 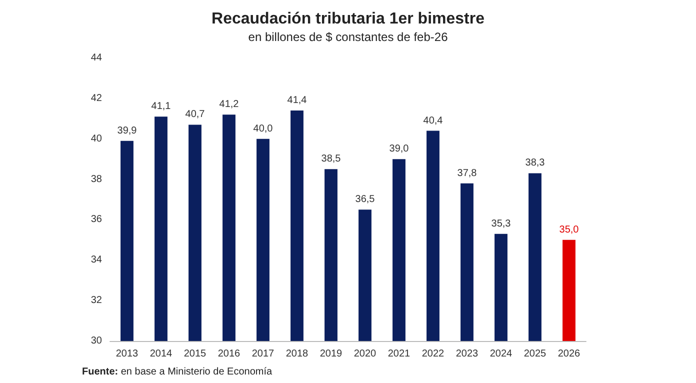 I want to click on y-tick-label: 38, so click(x=96, y=179).